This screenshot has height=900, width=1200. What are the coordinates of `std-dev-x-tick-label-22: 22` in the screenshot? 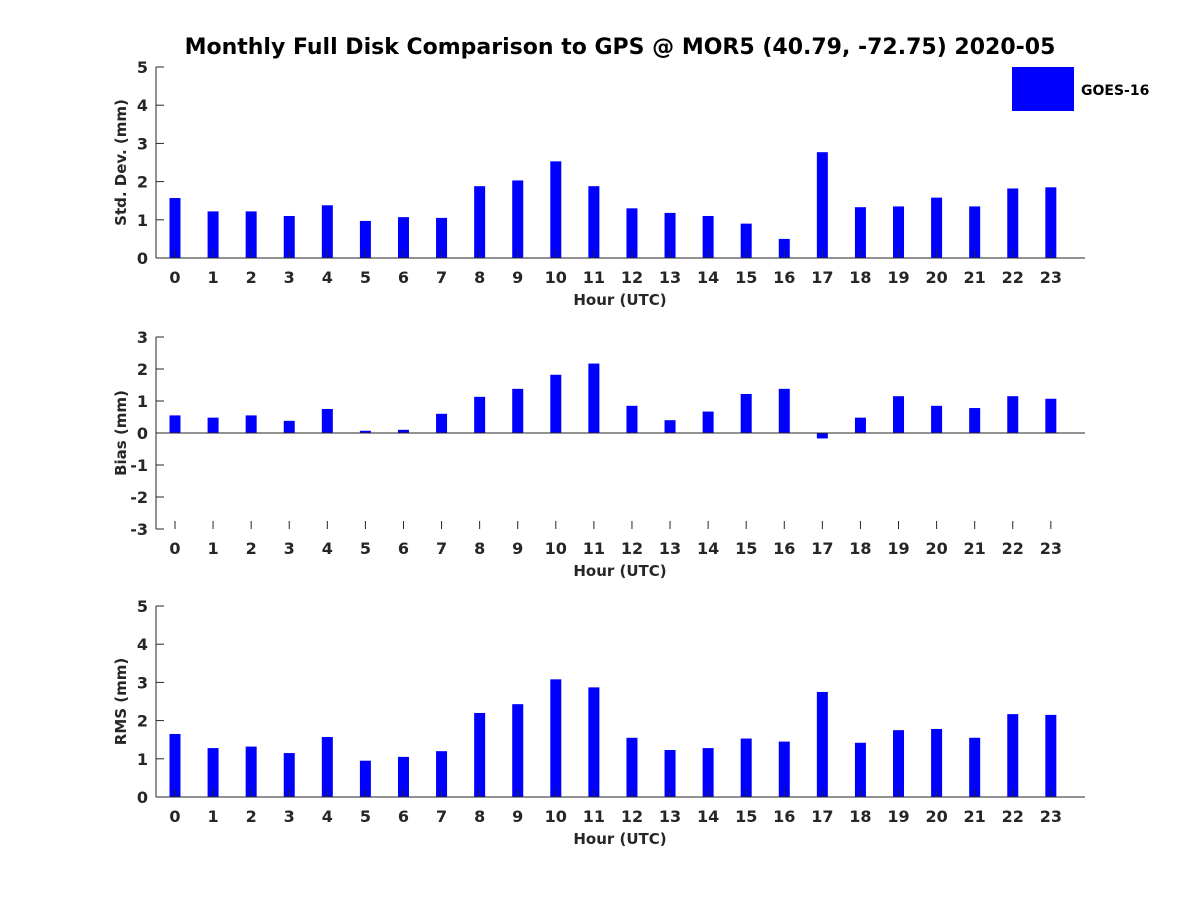 It's located at (1013, 277).